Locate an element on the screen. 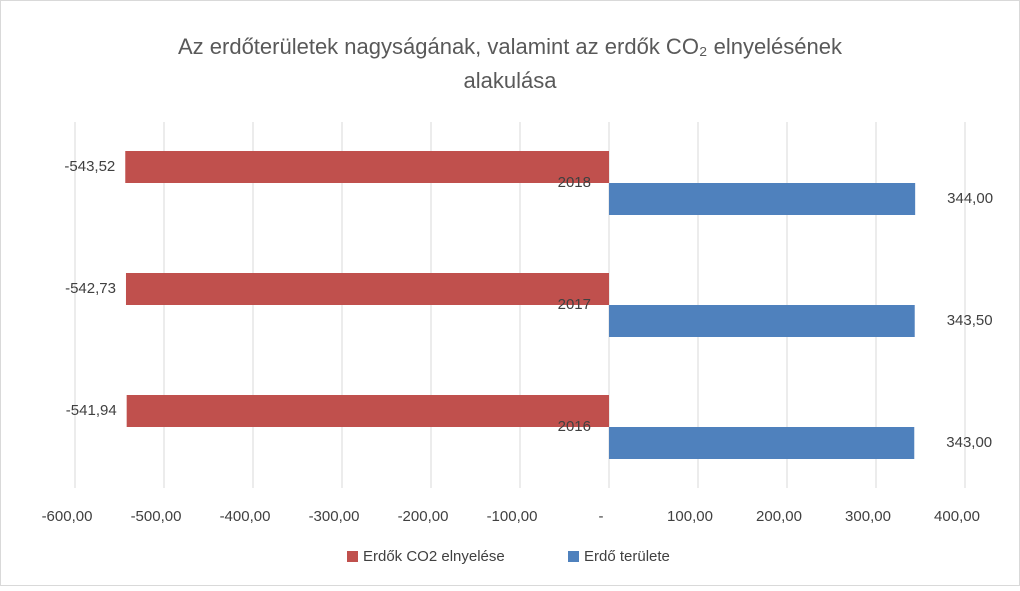 The image size is (1020, 591). y-tick-label: 2016 is located at coordinates (574, 426).